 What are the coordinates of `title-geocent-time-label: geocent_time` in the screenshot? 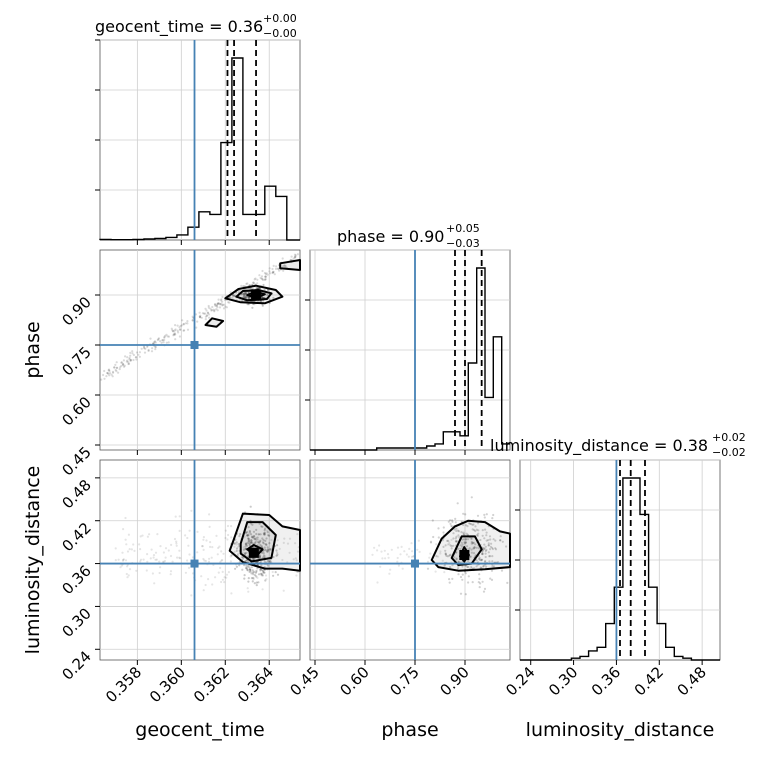 It's located at (149, 27).